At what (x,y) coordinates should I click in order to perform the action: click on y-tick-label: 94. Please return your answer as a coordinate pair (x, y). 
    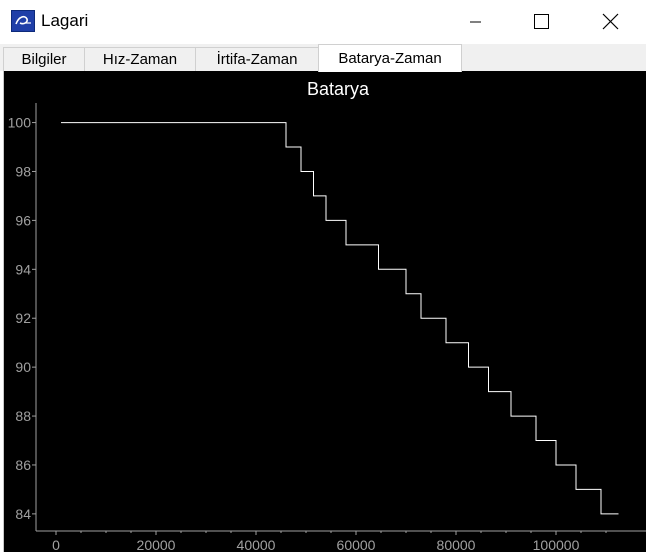
    Looking at the image, I should click on (23, 269).